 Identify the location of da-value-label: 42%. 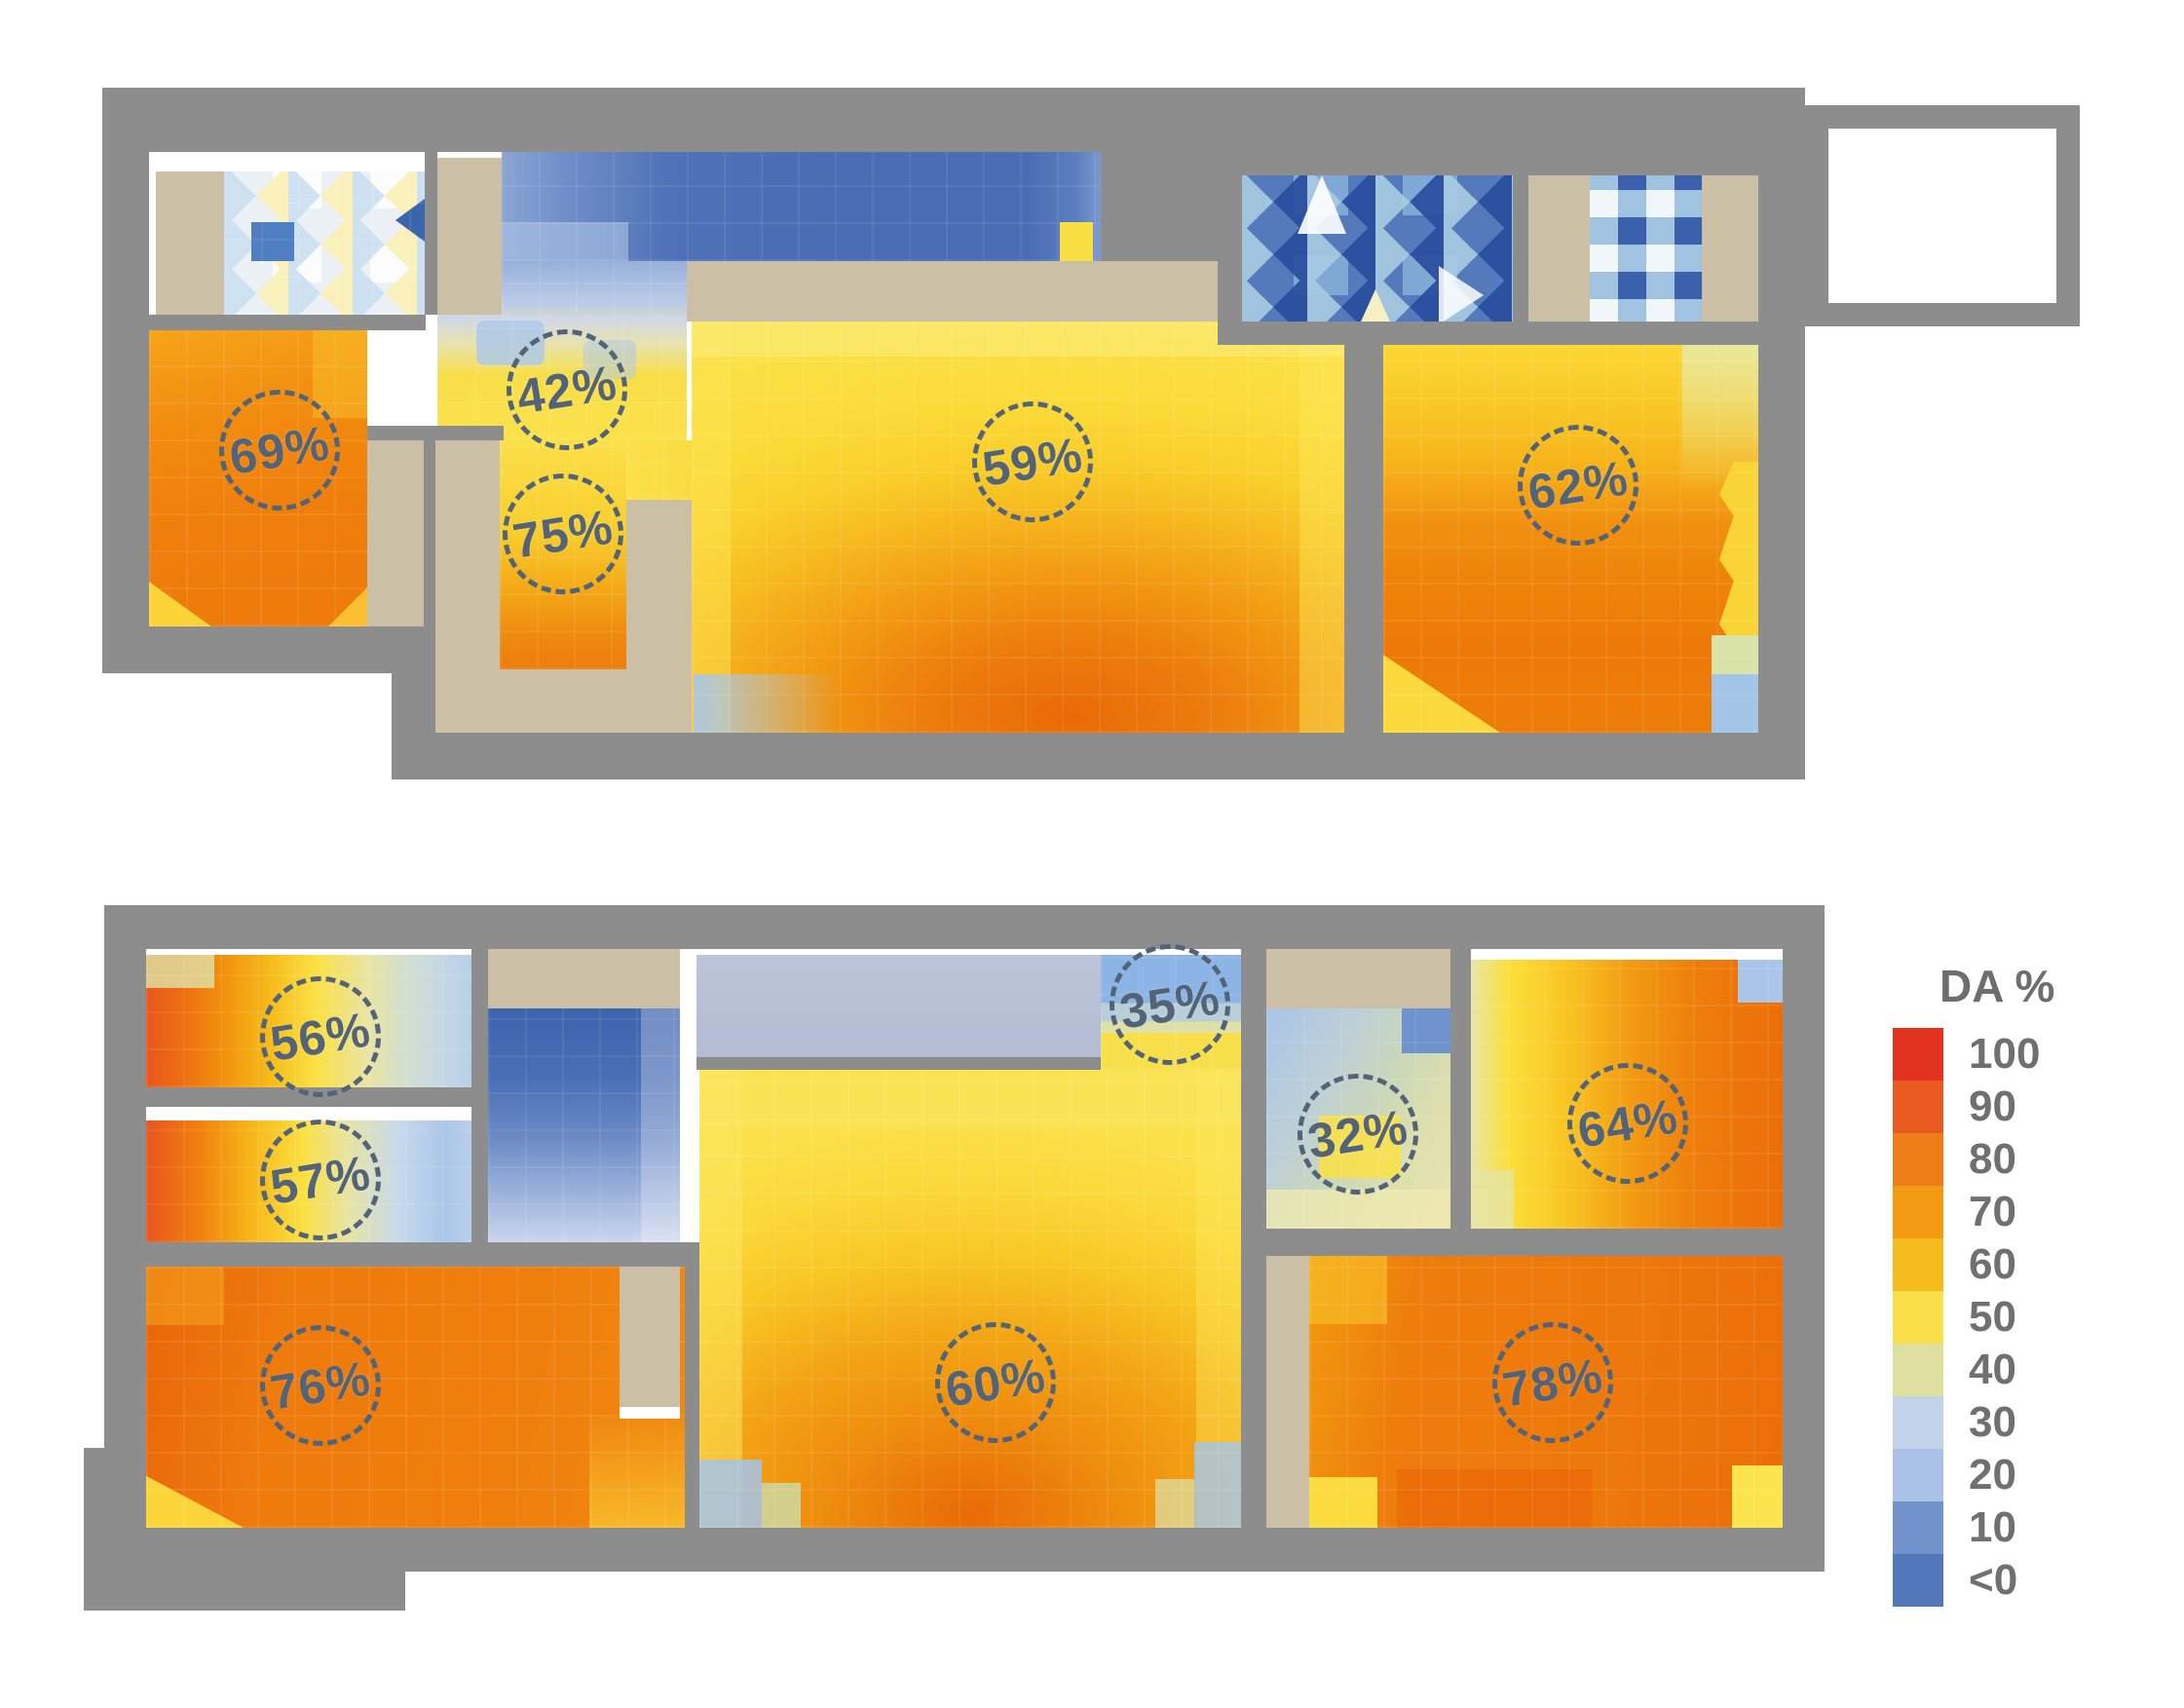
(566, 390).